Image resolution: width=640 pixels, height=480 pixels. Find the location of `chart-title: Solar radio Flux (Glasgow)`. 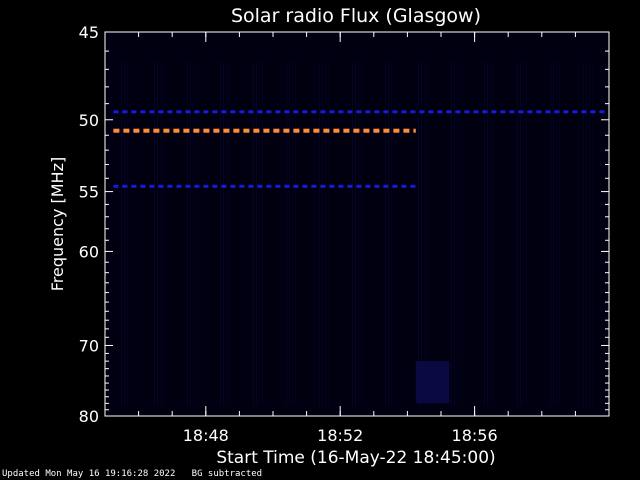

chart-title: Solar radio Flux (Glasgow) is located at coordinates (356, 16).